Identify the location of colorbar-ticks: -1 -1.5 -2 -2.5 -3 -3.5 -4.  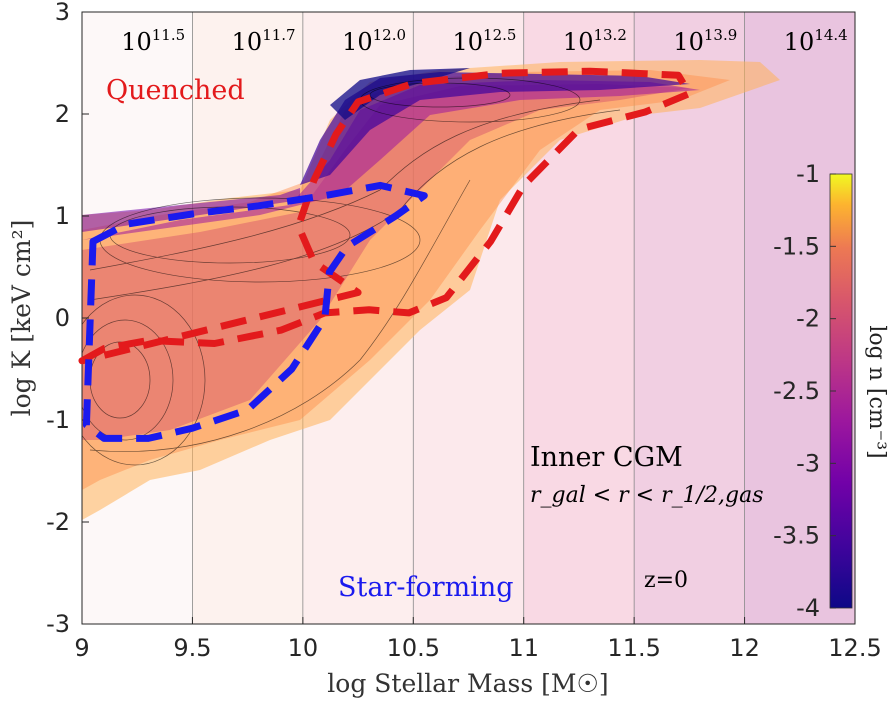
(804, 391).